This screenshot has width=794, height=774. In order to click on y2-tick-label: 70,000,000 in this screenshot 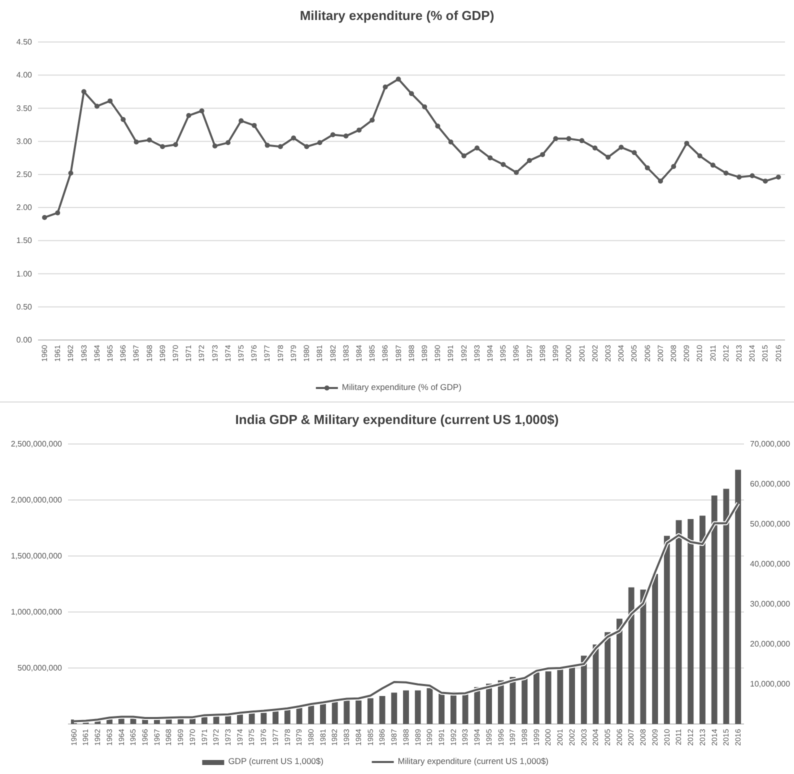, I will do `click(770, 444)`.